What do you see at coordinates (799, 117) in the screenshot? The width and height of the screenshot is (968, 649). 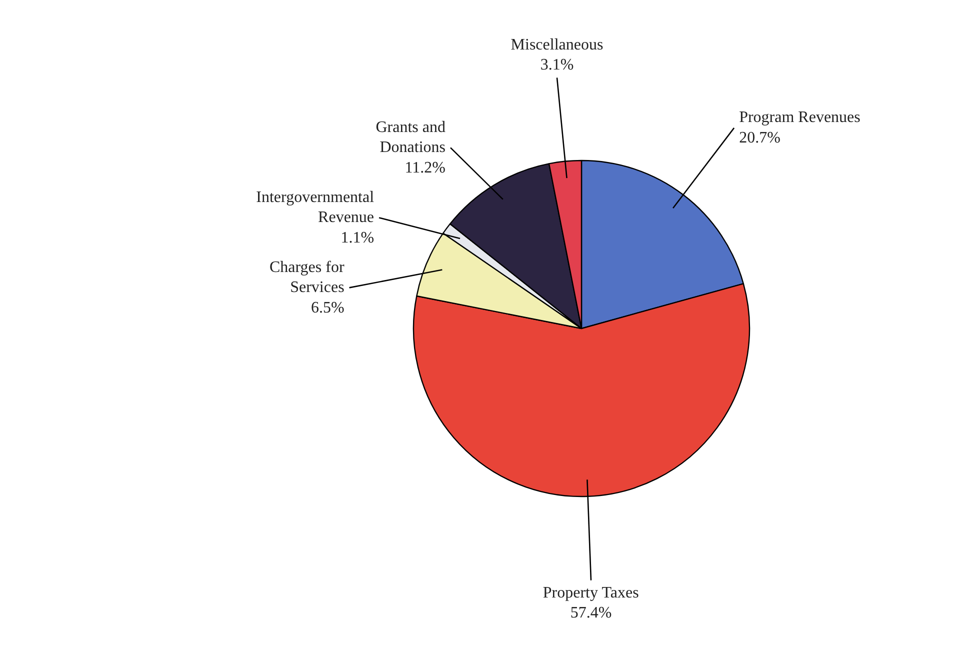 I see `slice-label: Program Revenues` at bounding box center [799, 117].